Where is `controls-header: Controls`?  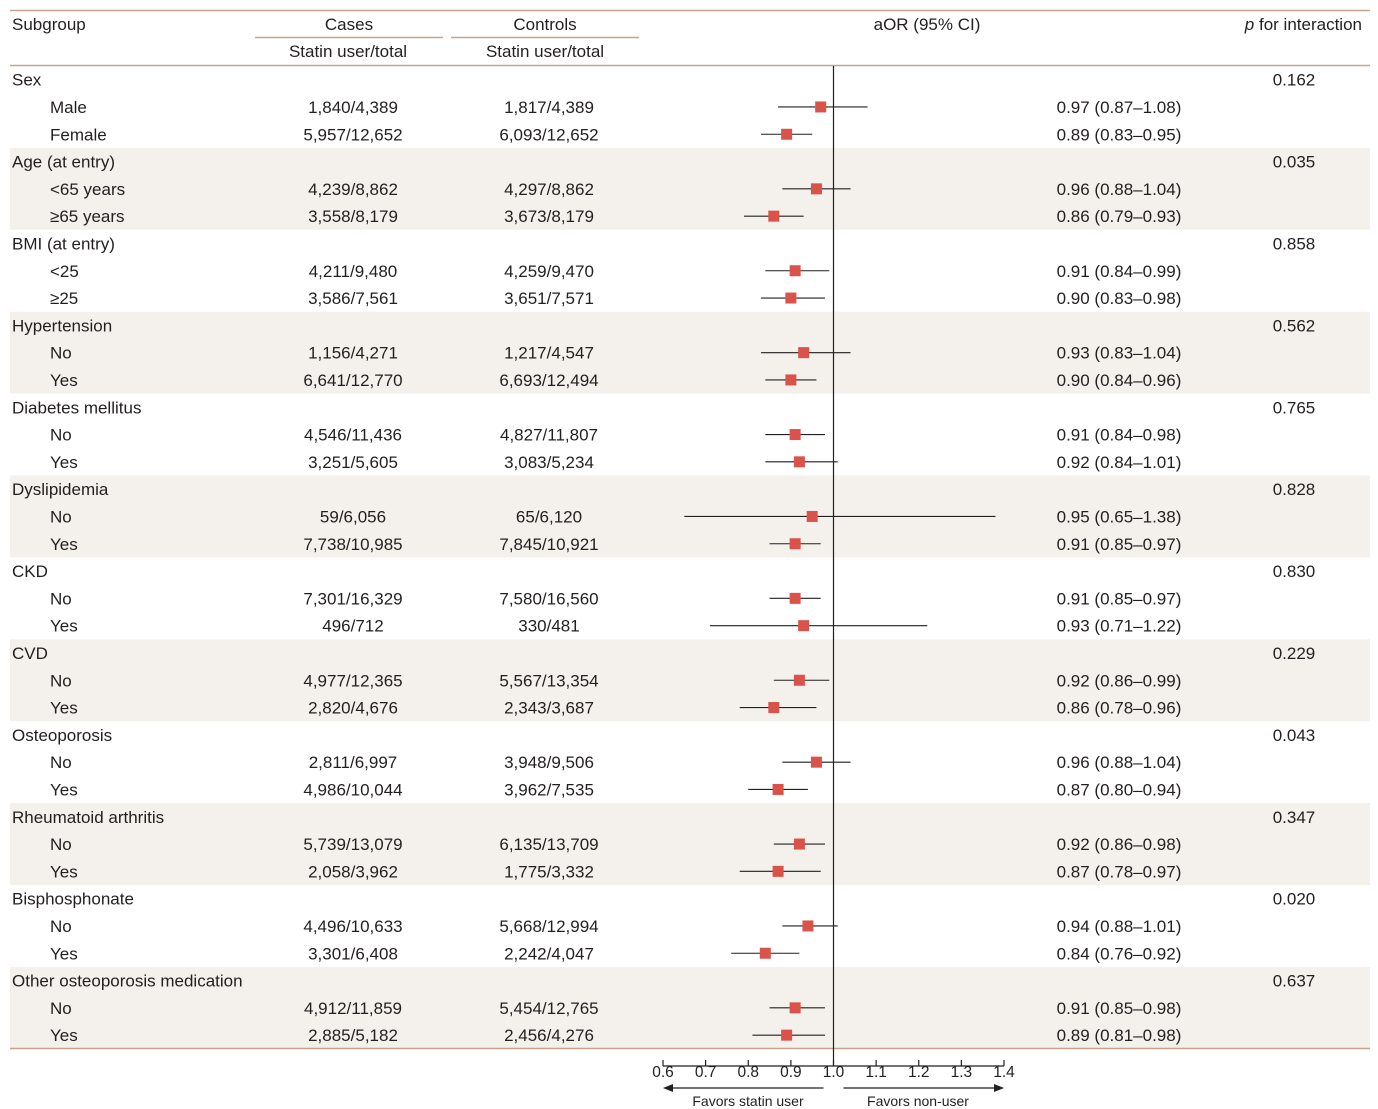
controls-header: Controls is located at coordinates (544, 24).